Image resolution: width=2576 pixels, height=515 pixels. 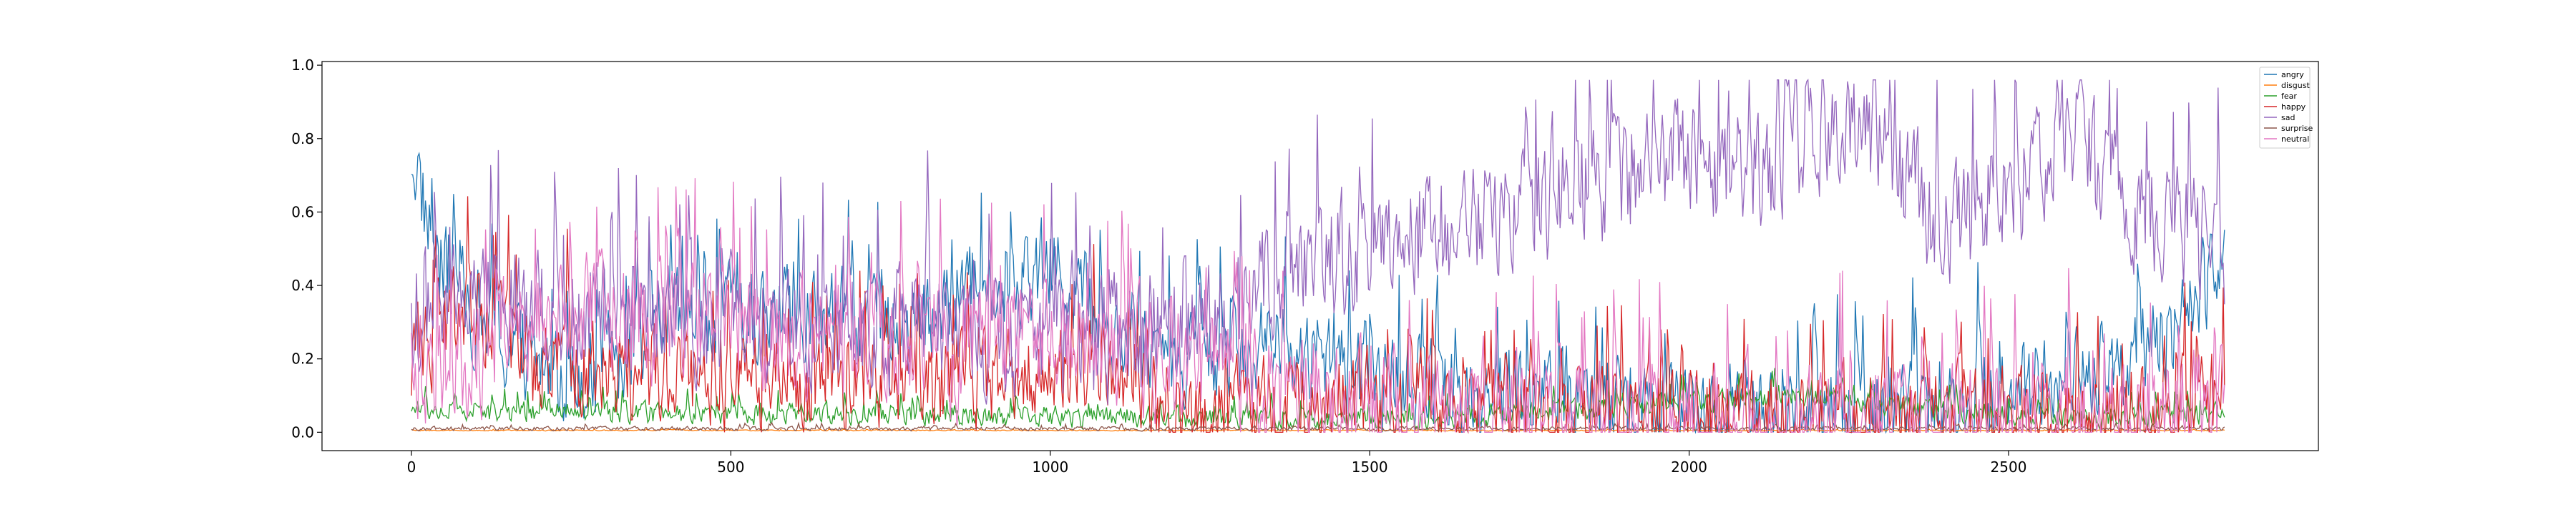 I want to click on x-tick-label: 2000, so click(x=1689, y=467).